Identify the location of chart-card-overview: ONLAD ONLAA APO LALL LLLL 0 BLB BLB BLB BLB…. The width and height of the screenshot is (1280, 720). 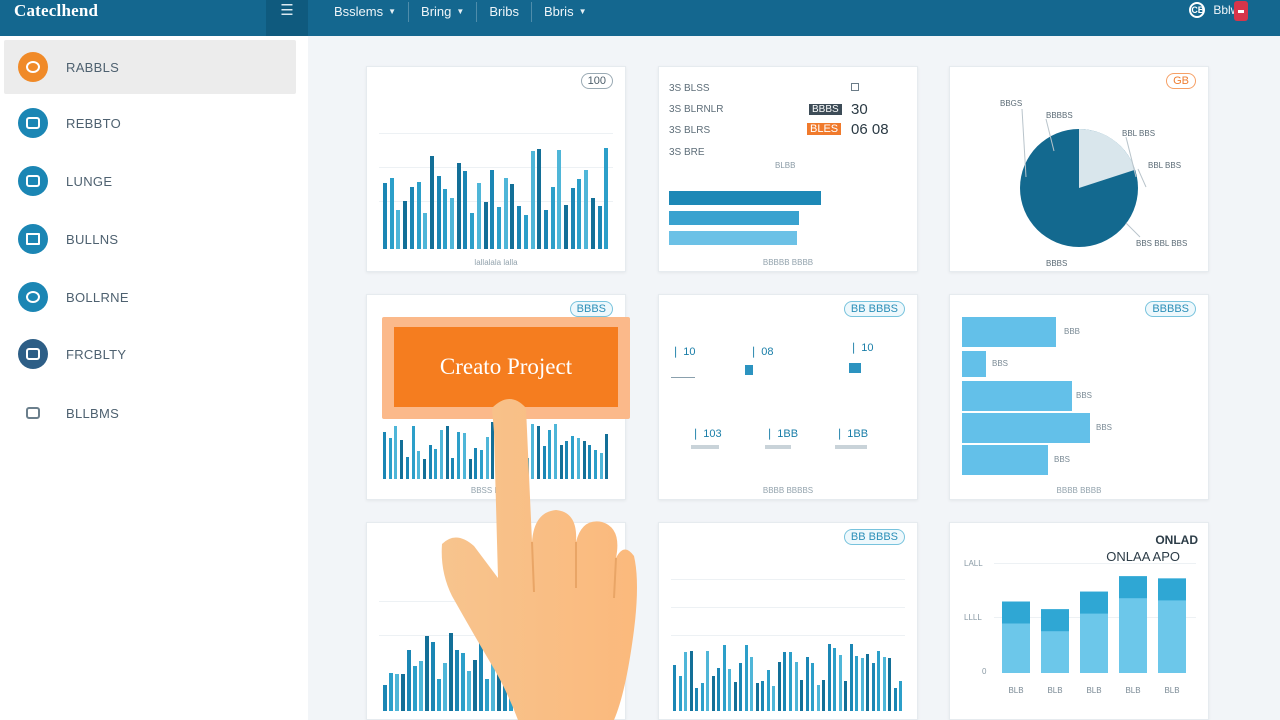
(1079, 621).